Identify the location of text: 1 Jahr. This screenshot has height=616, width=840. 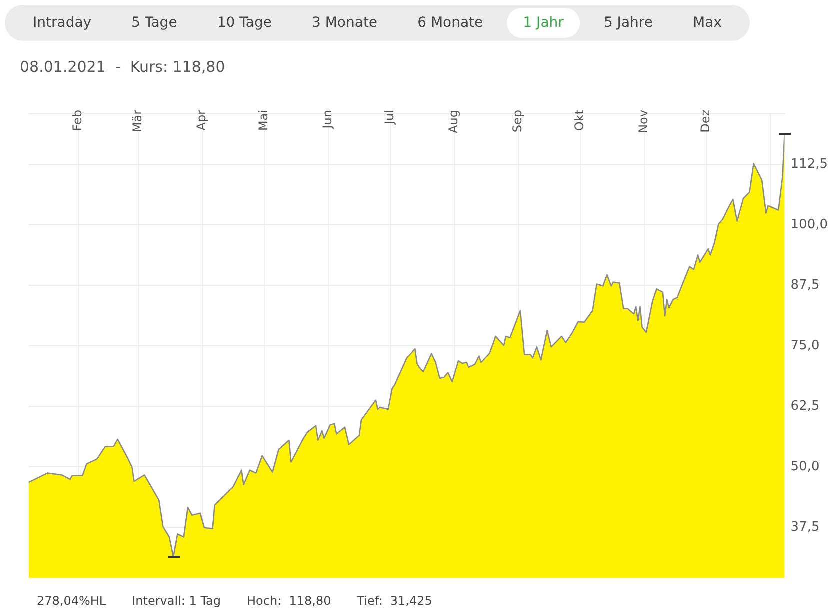
(543, 23).